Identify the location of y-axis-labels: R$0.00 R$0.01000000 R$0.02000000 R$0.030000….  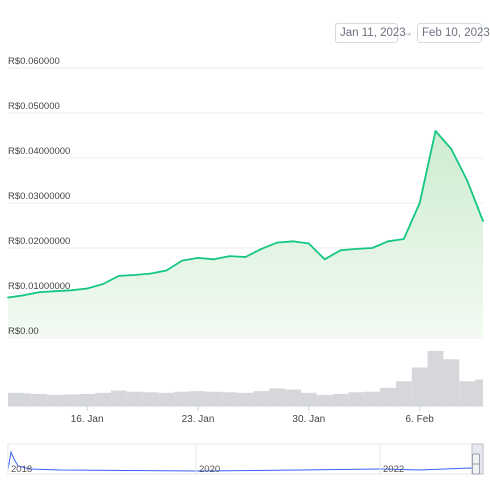
(39, 196).